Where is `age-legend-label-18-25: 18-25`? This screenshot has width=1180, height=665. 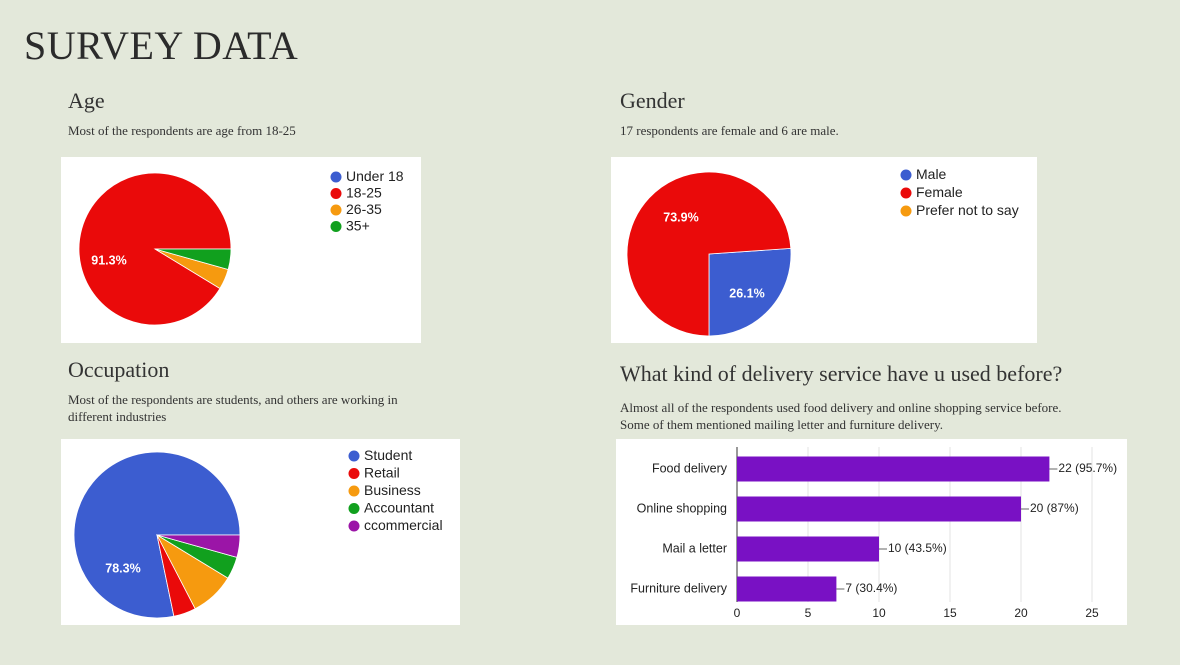 age-legend-label-18-25: 18-25 is located at coordinates (364, 193).